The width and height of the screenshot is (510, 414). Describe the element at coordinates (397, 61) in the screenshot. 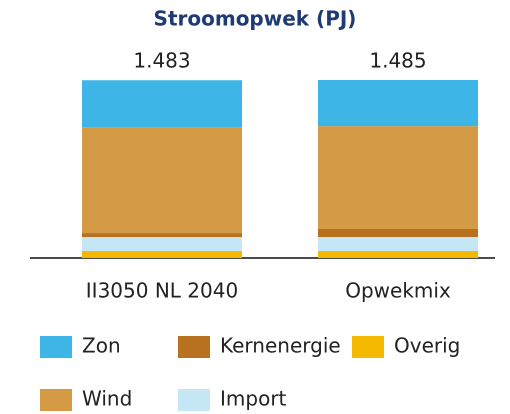

I see `total-label: 1.485` at that location.